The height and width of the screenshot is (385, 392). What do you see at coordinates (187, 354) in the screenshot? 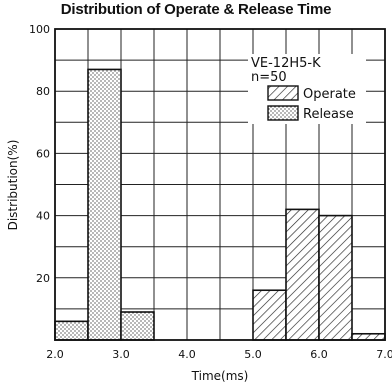
I see `x-tick-label: 4.0` at bounding box center [187, 354].